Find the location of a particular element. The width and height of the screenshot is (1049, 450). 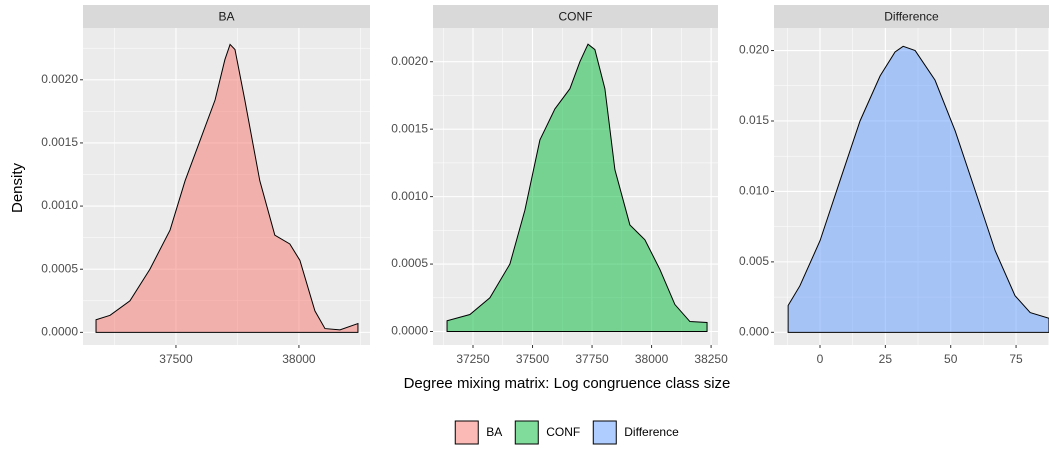

legend: BA CONF Difference is located at coordinates (566, 432).